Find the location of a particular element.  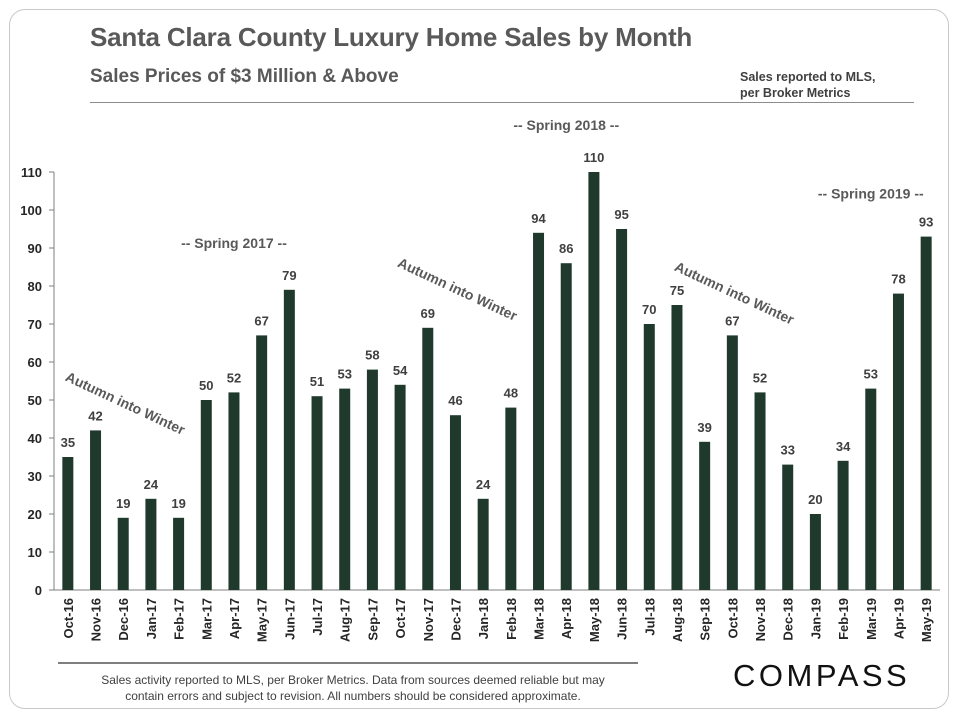

y-tick-label: 100 is located at coordinates (31, 210).